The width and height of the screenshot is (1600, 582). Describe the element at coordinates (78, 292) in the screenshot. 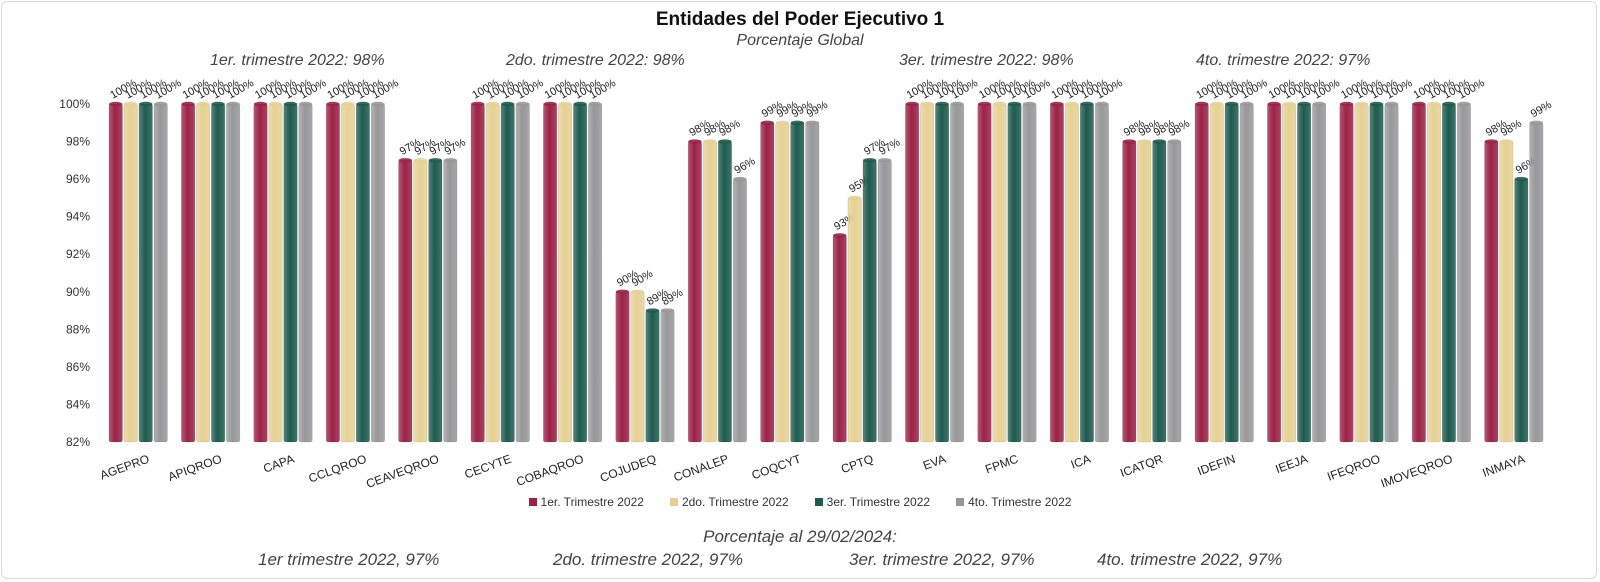

I see `y-tick-label: 90%` at that location.